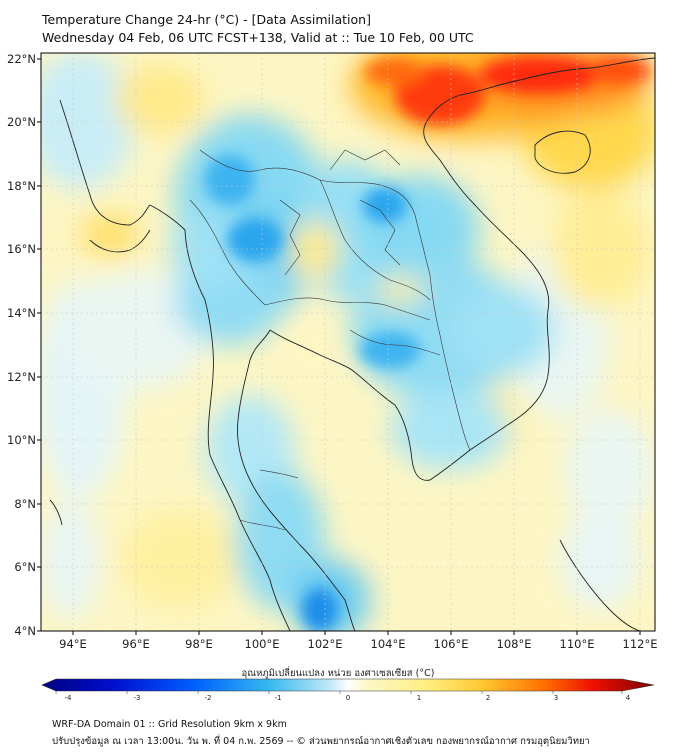 Image resolution: width=676 pixels, height=756 pixels. I want to click on lat-label: 20°N, so click(21, 122).